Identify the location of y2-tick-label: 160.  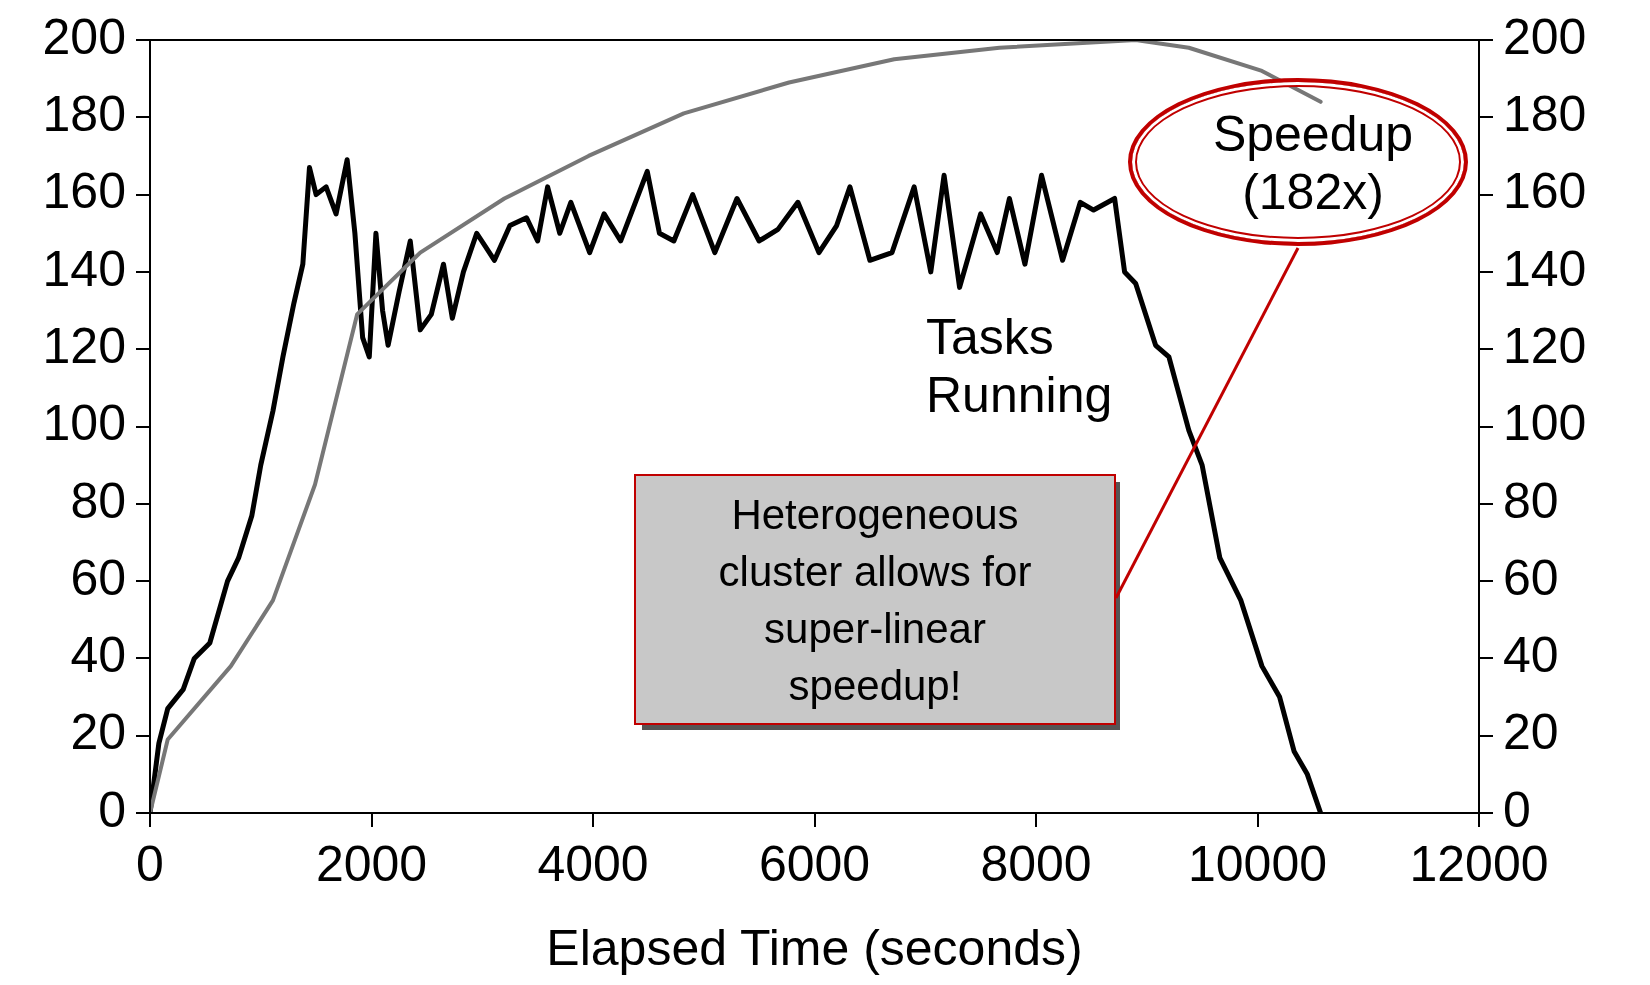
(1545, 191).